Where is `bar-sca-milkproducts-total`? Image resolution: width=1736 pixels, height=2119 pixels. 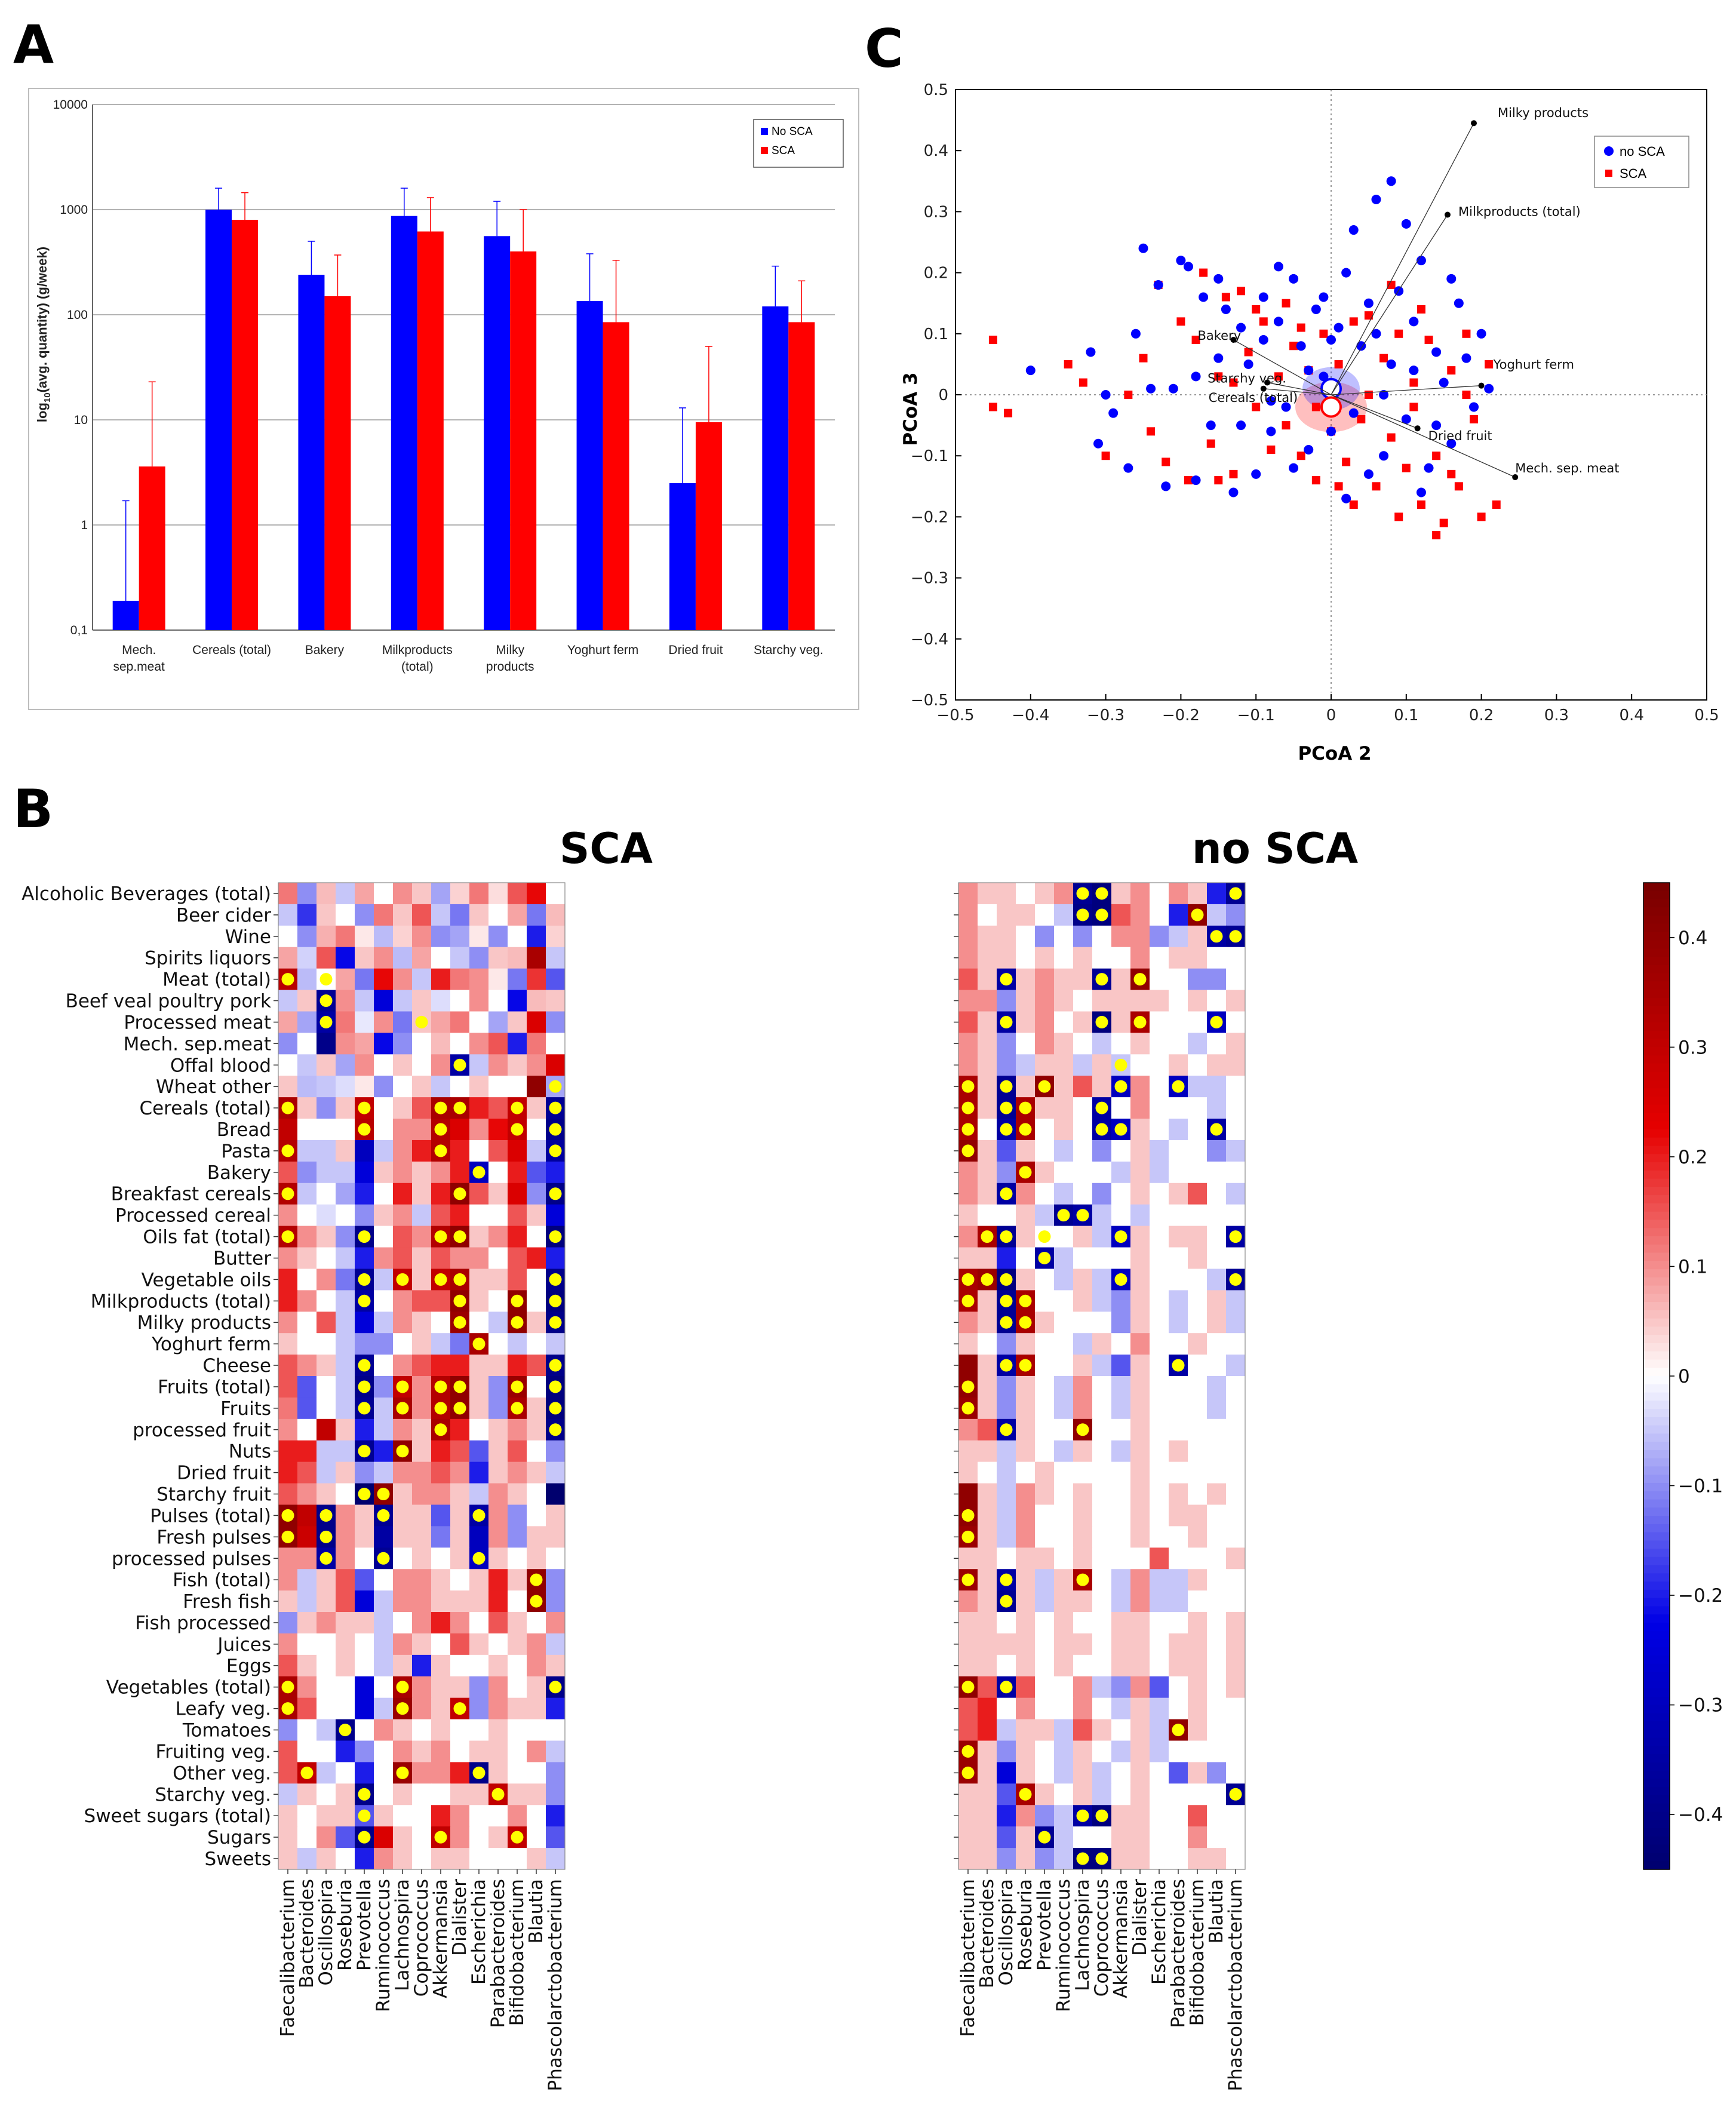 bar-sca-milkproducts-total is located at coordinates (430, 430).